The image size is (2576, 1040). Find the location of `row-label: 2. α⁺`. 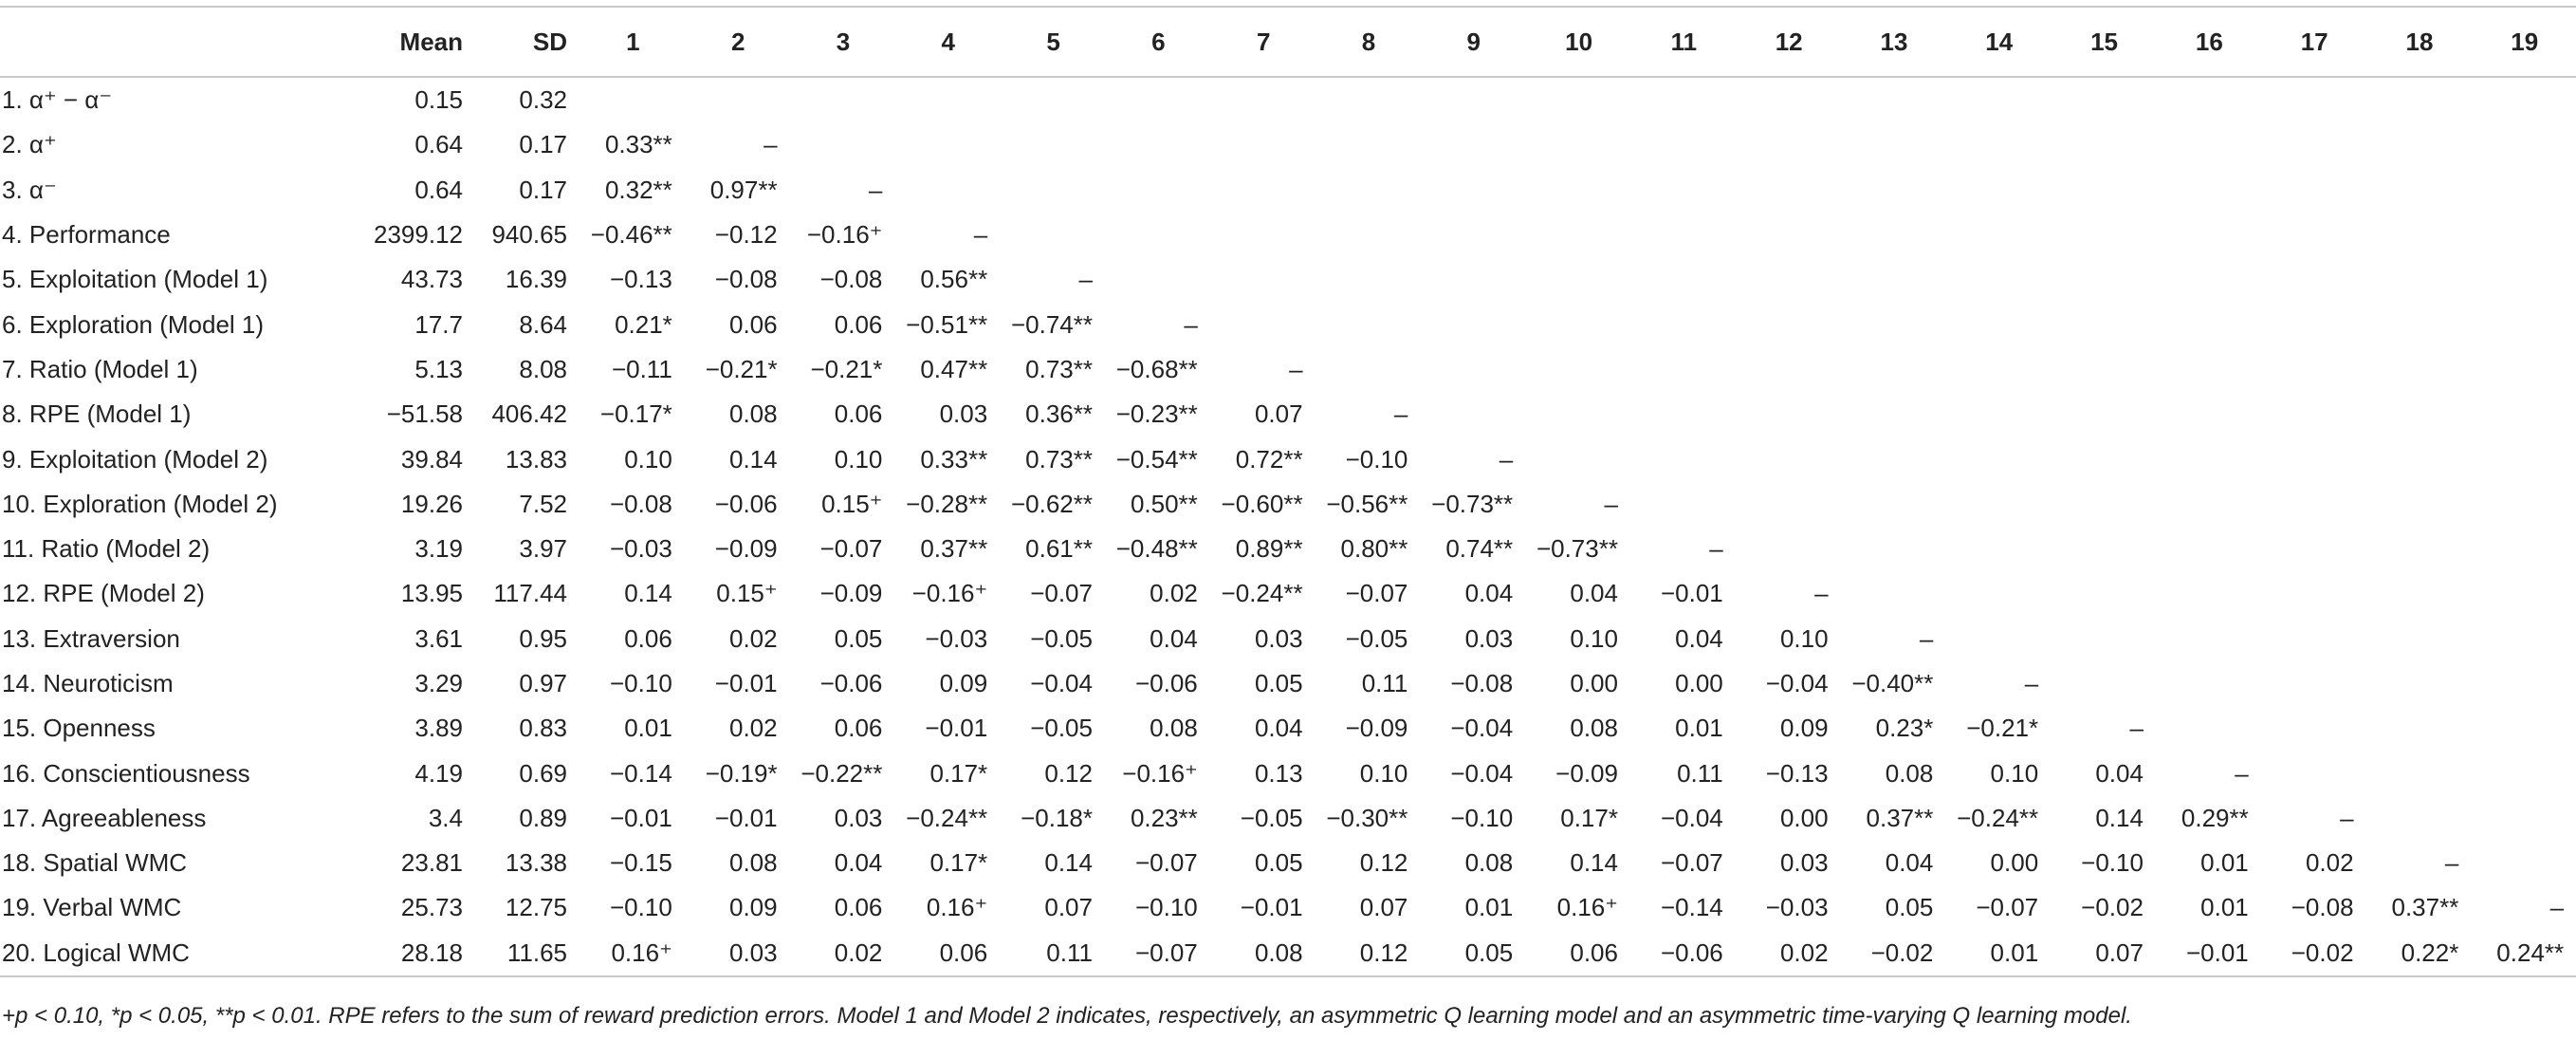

row-label: 2. α⁺ is located at coordinates (29, 144).